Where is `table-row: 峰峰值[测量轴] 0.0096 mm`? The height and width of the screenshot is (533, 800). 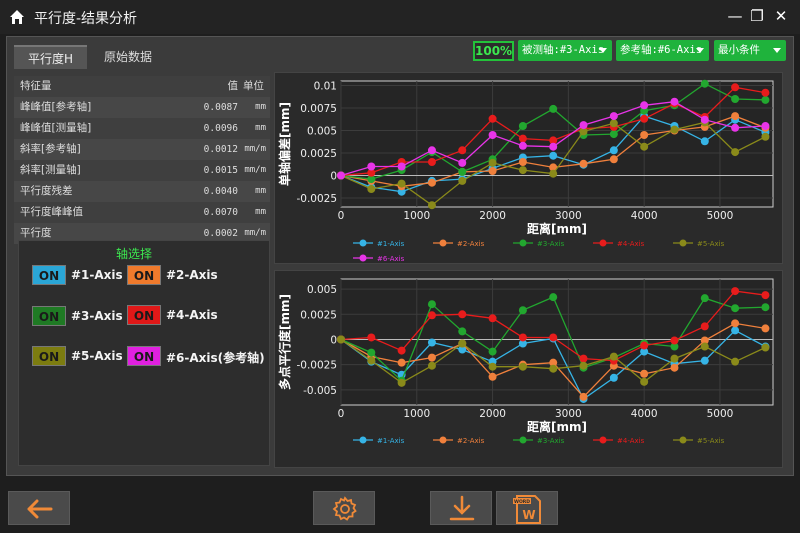
table-row: 峰峰值[测量轴] 0.0096 mm is located at coordinates (142, 128).